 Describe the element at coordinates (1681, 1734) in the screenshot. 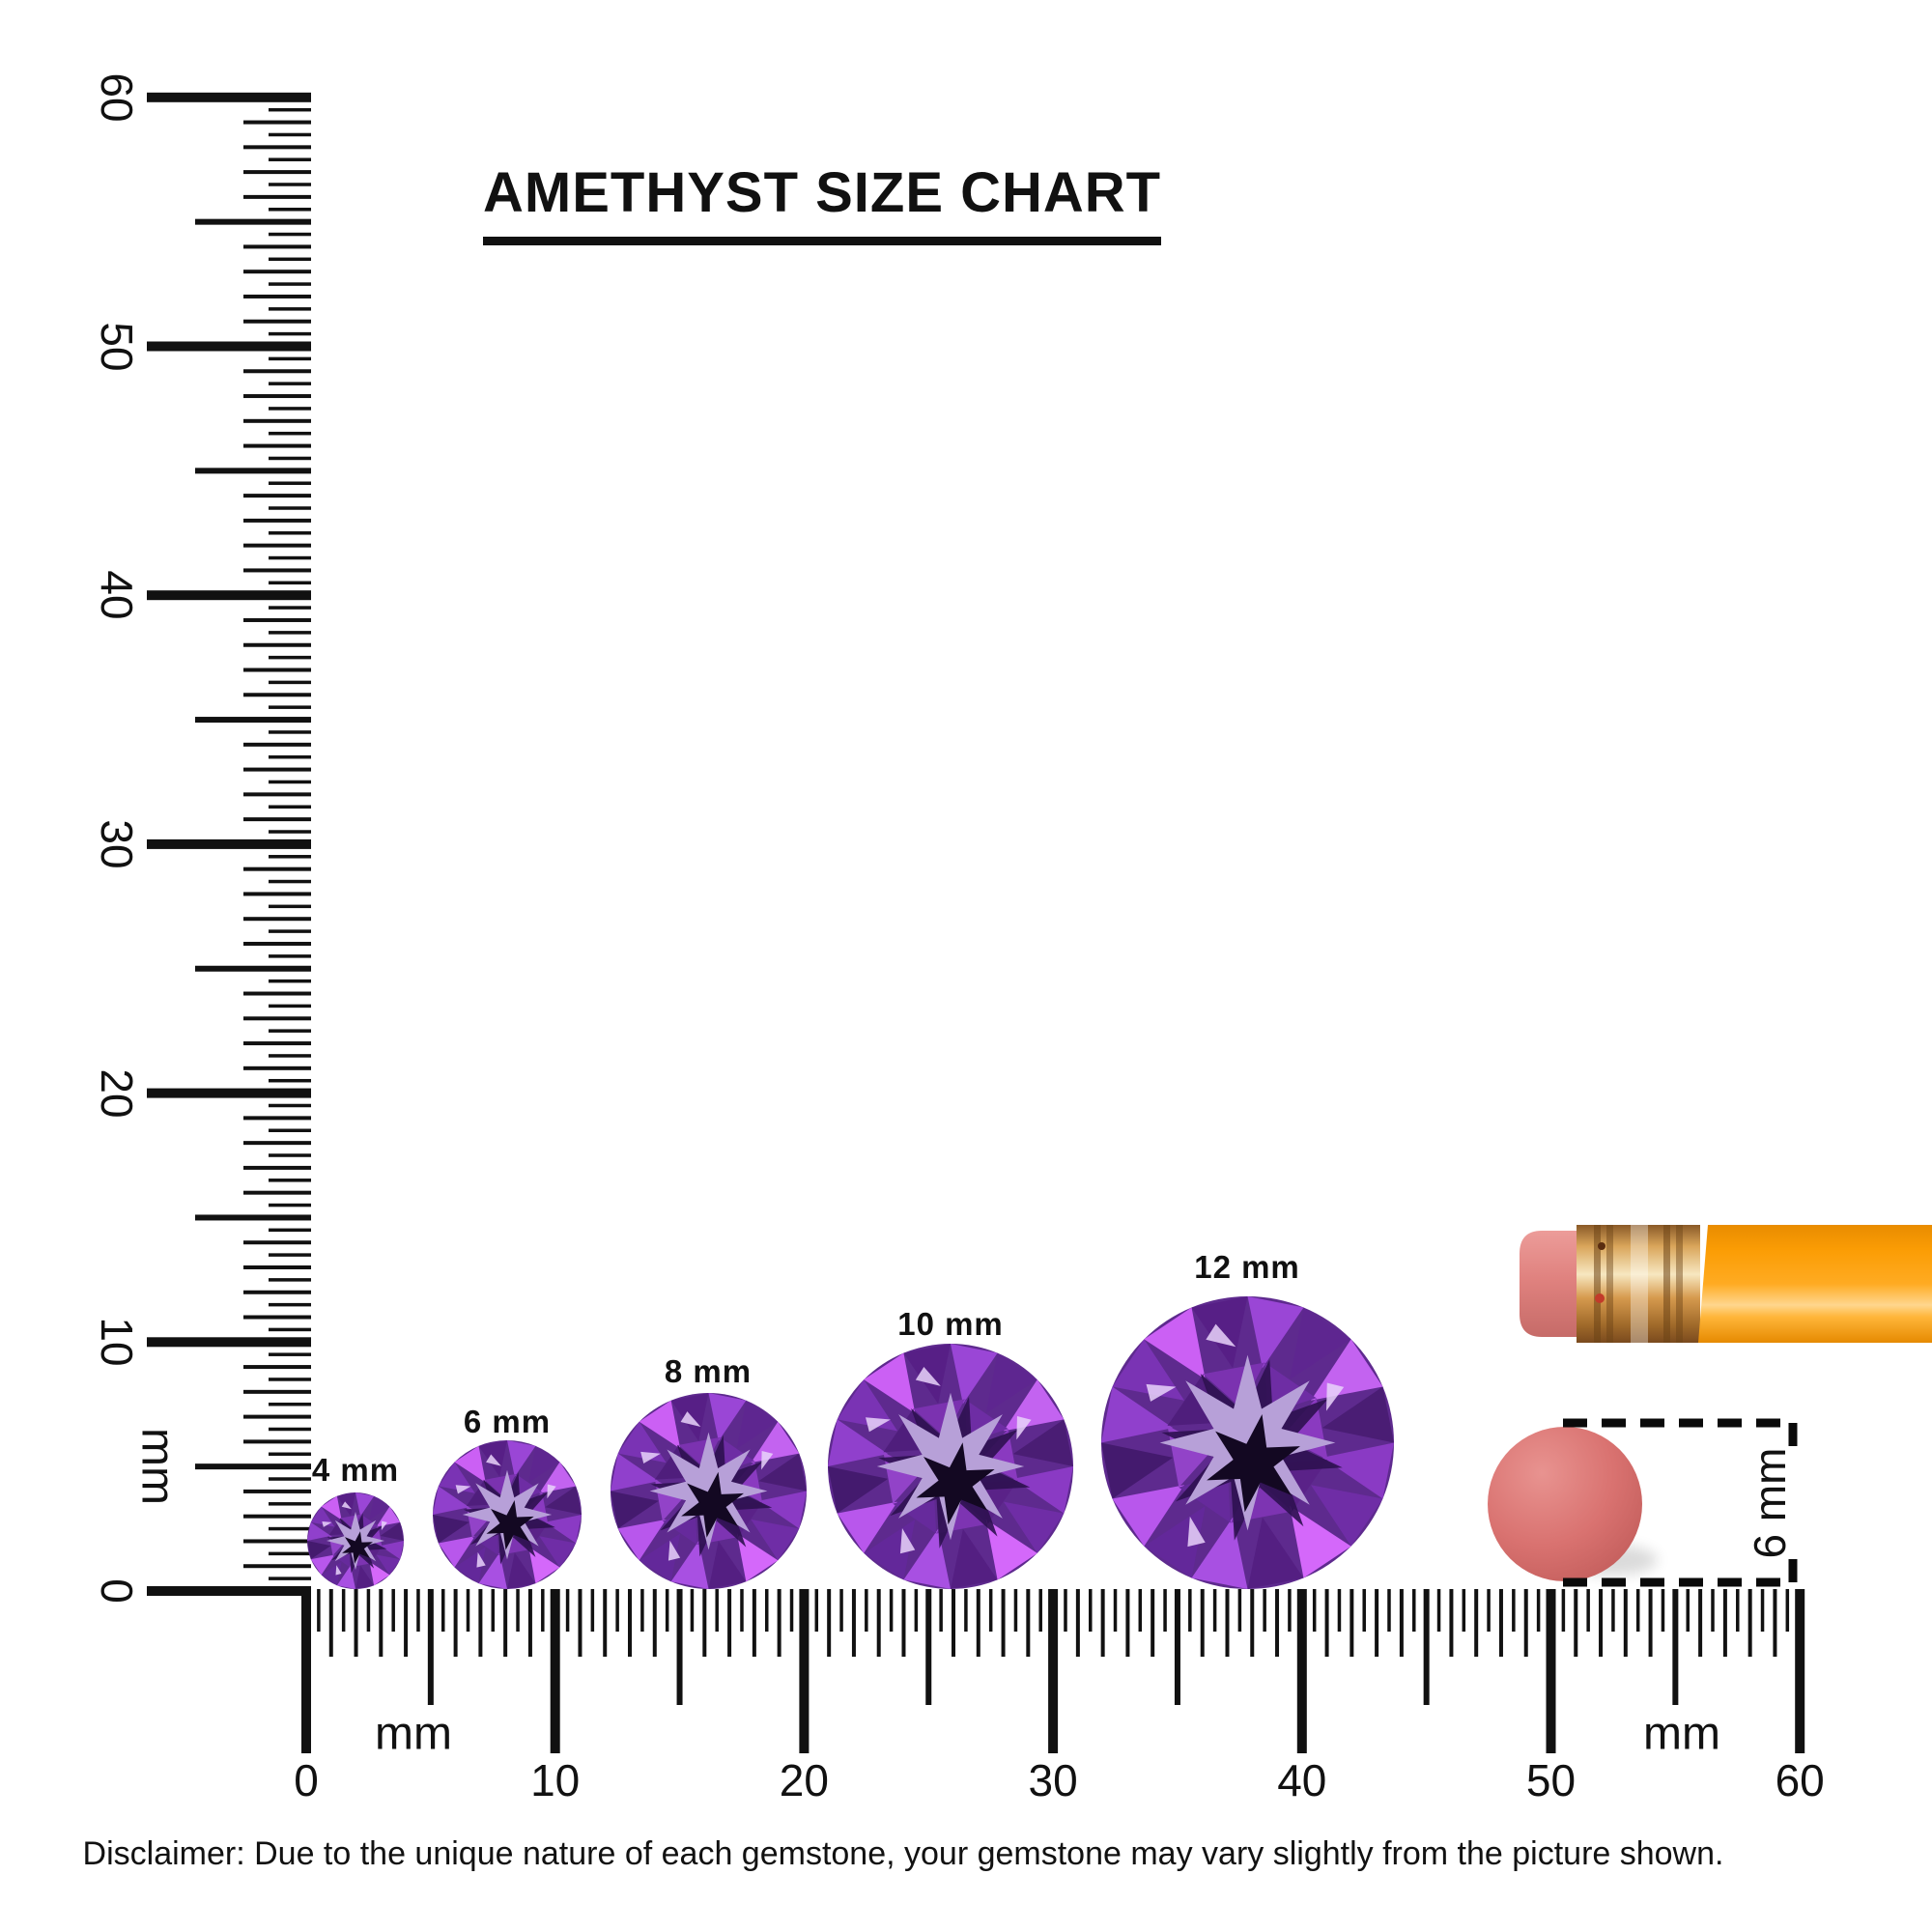

I see `h-ruler-unit-label-1: mm` at that location.